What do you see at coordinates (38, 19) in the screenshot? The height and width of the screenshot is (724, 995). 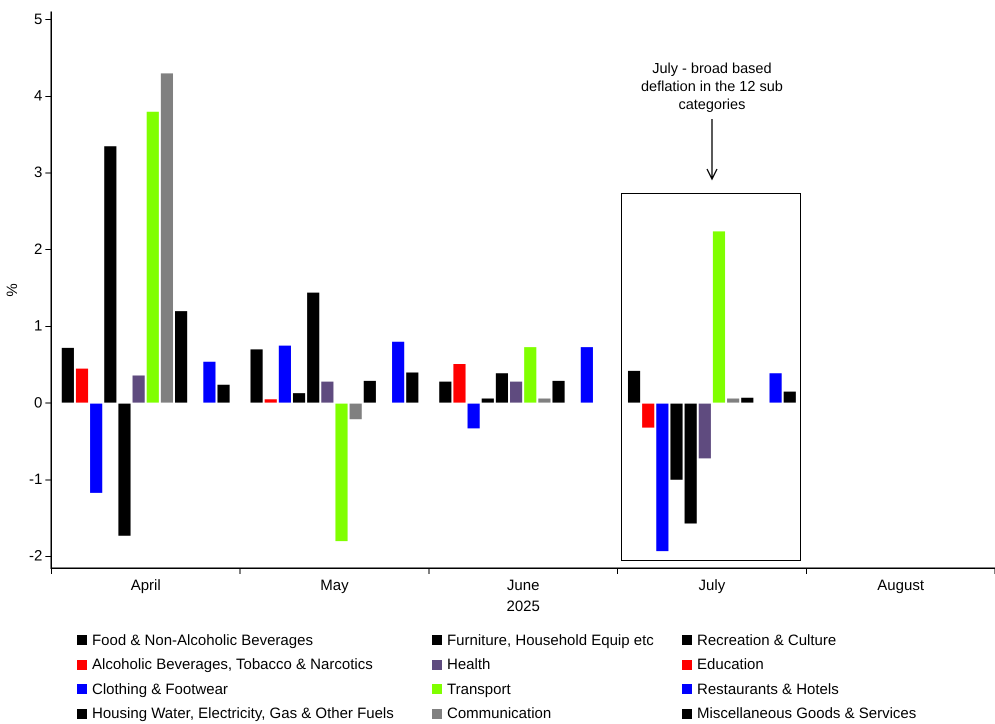 I see `y-tick-label: 5` at bounding box center [38, 19].